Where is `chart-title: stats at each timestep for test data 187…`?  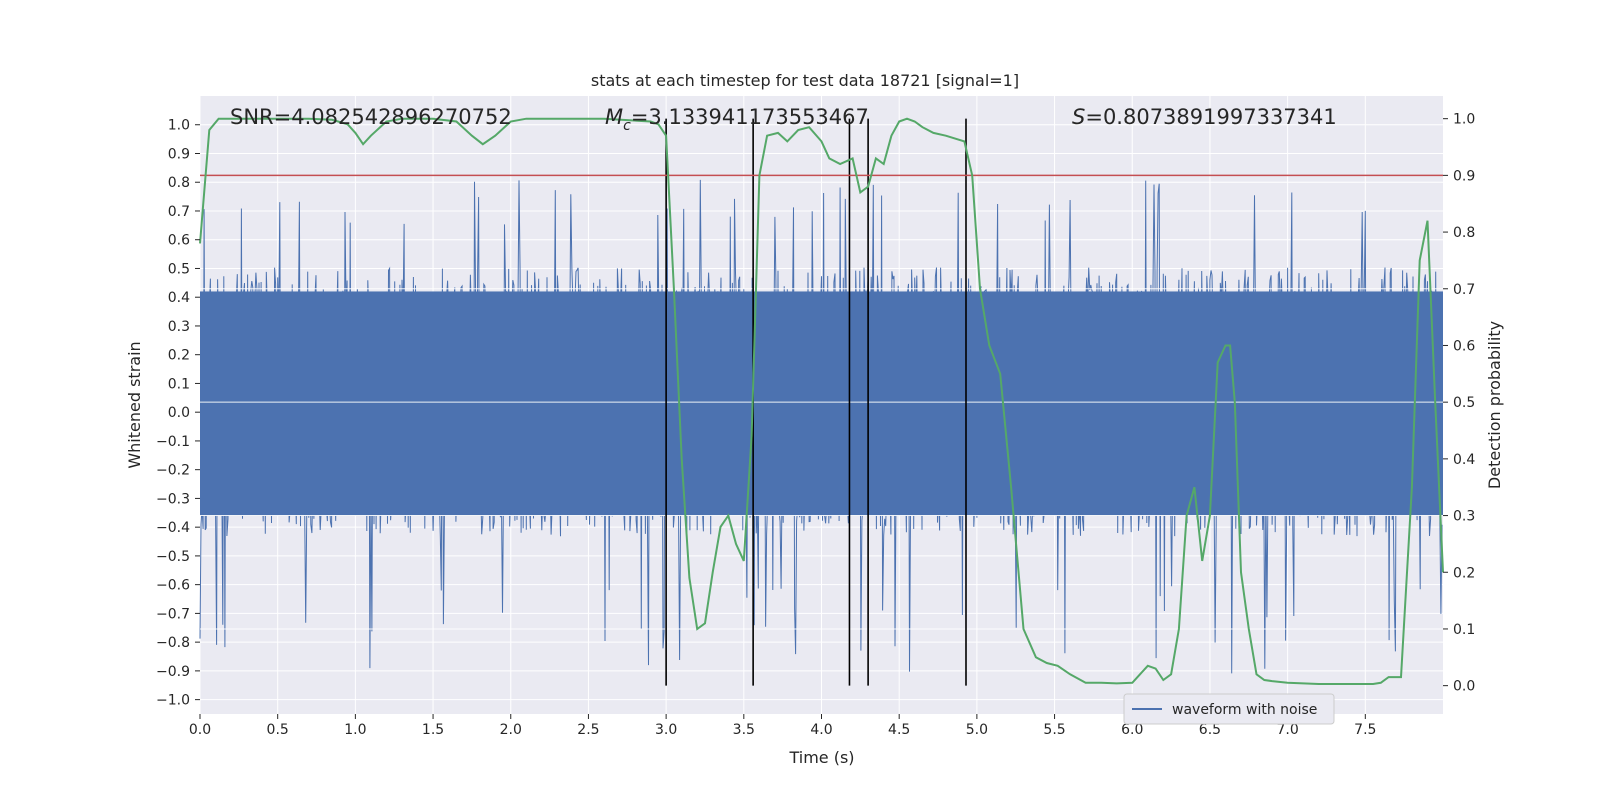
chart-title: stats at each timestep for test data 187… is located at coordinates (805, 80).